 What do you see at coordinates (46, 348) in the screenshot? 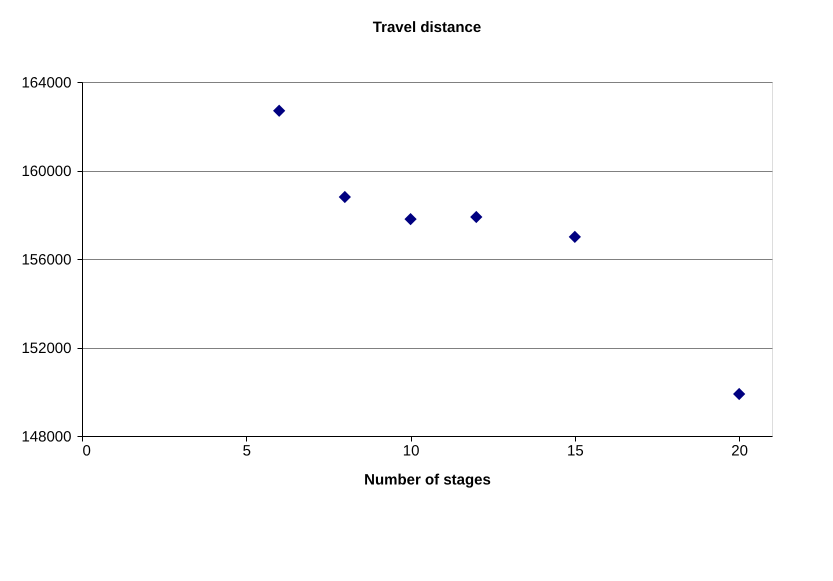
I see `y-tick-label: 152000` at bounding box center [46, 348].